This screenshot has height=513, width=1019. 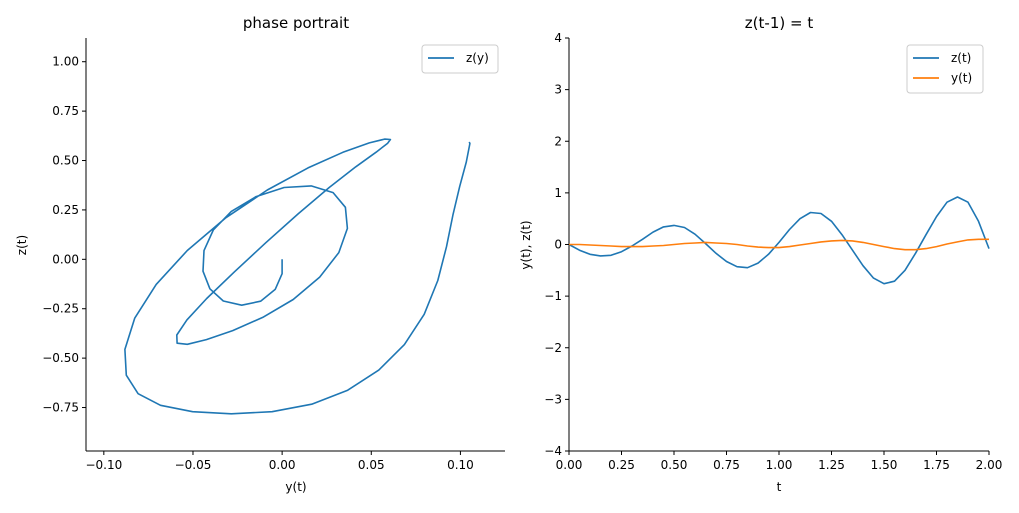 I want to click on y-axis-label: z(t), so click(x=22, y=245).